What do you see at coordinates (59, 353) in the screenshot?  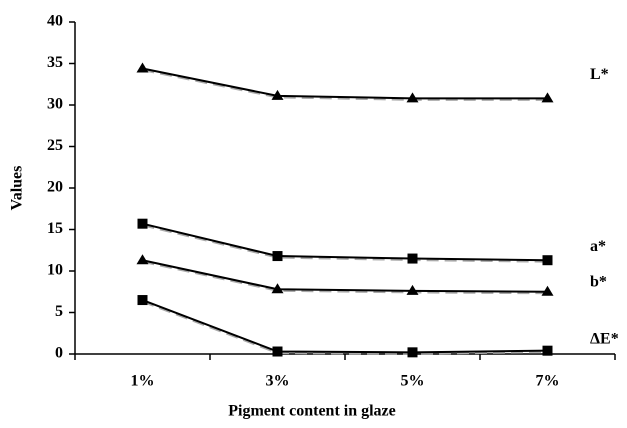 I see `y-tick-label: 0` at bounding box center [59, 353].